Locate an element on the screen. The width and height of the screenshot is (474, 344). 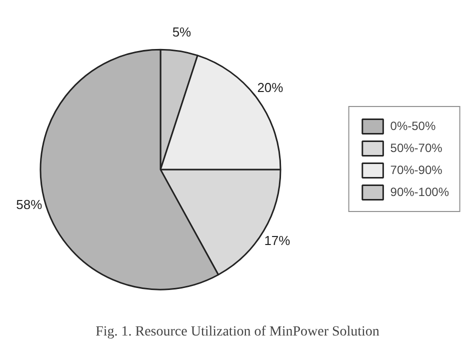
legend-label: 0%-50% is located at coordinates (413, 125).